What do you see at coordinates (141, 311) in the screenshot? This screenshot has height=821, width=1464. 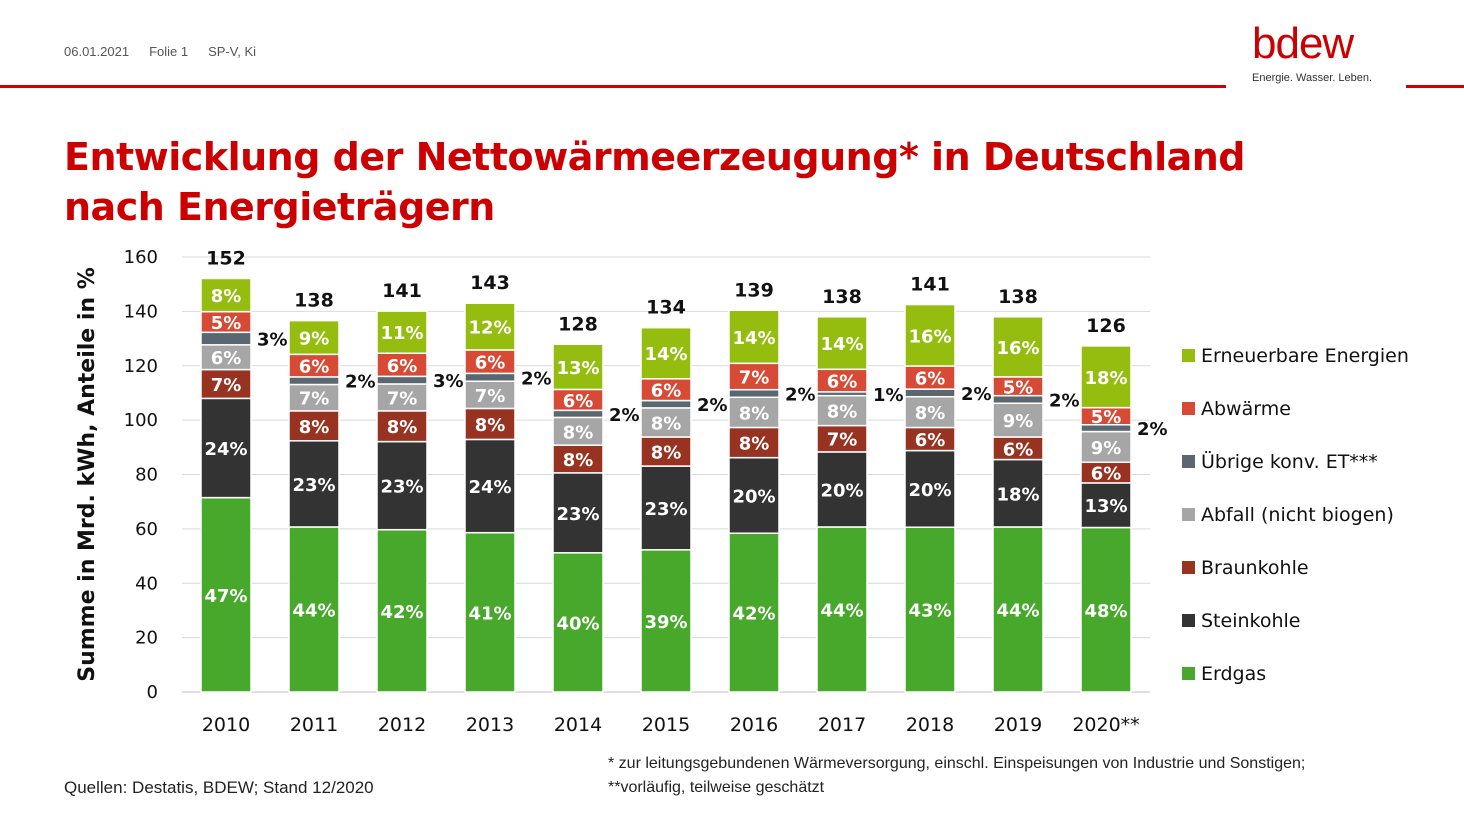 I see `y-tick-label: 140` at bounding box center [141, 311].